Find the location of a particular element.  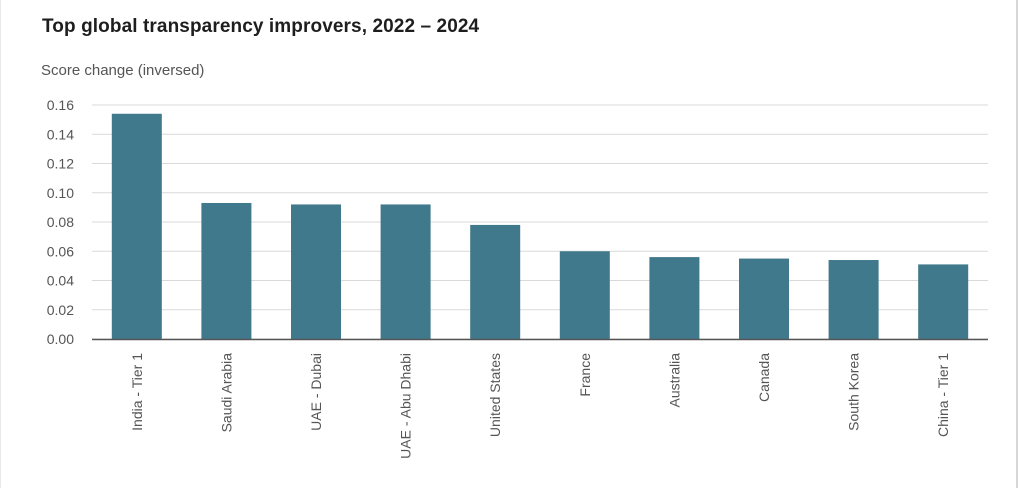

y-tick-label: 0.08 is located at coordinates (60, 222).